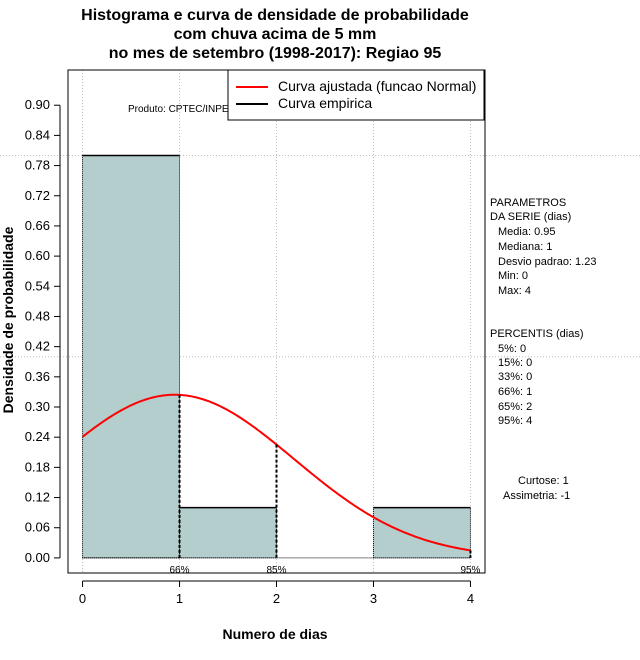 This screenshot has height=660, width=640. Describe the element at coordinates (513, 276) in the screenshot. I see `stat-min: Min: 0` at that location.